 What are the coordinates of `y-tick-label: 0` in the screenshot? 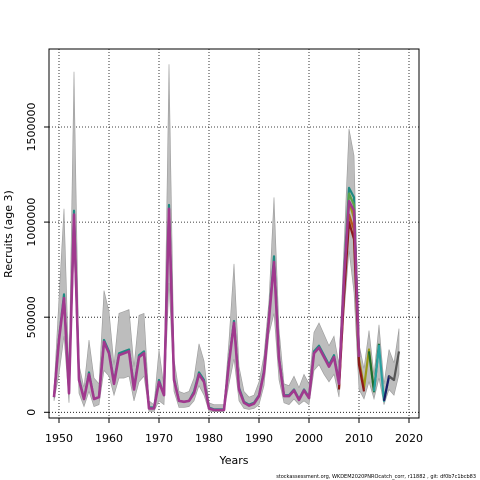 It's located at (31, 412).